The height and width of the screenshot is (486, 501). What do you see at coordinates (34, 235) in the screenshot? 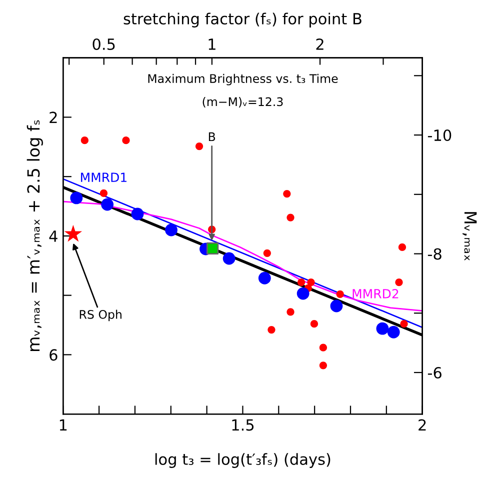
I see `y-axis-title: mᵥ,ₘₐₓ = m′ᵥ,ₘₐₓ + 2.5 log fₛ` at bounding box center [34, 235].